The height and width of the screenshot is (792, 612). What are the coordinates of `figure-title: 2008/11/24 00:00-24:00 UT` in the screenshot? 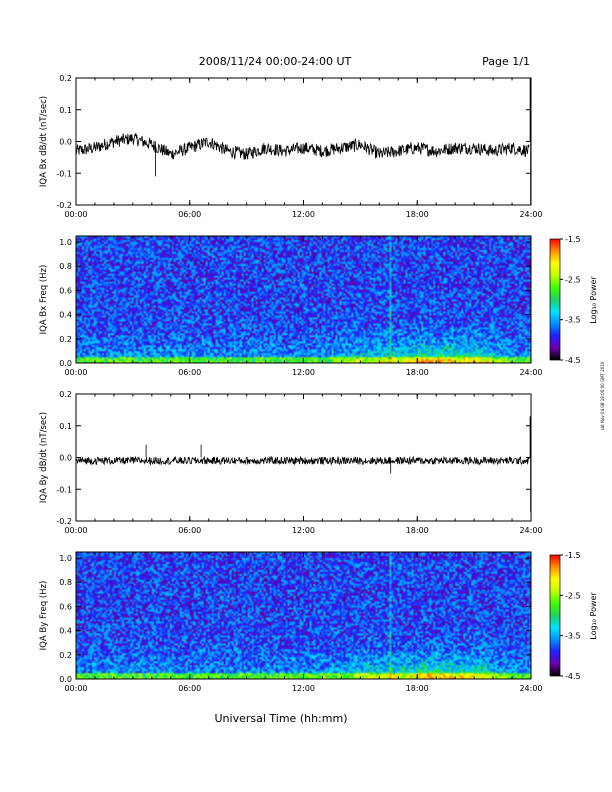 It's located at (275, 61).